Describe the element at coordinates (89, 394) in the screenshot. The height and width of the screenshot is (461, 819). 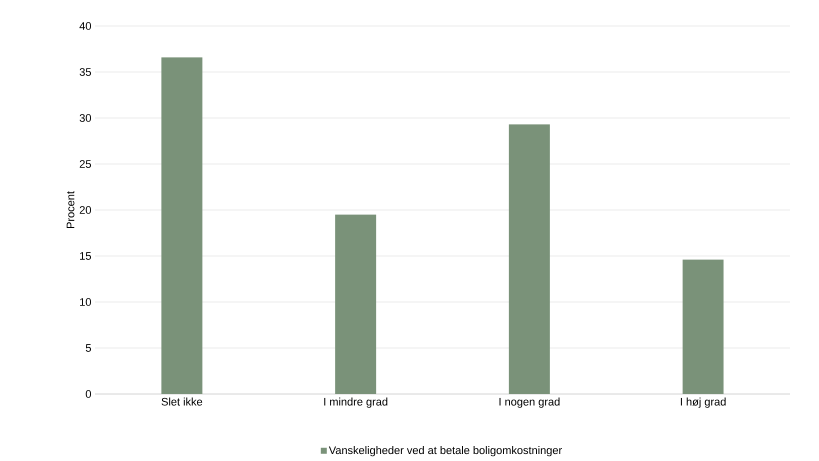
I see `y-tick-label: 0` at that location.